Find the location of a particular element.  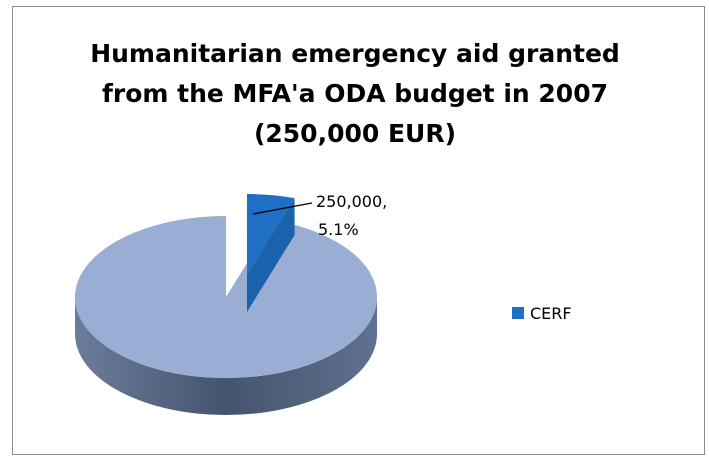

cerf-slice-top is located at coordinates (271, 234).